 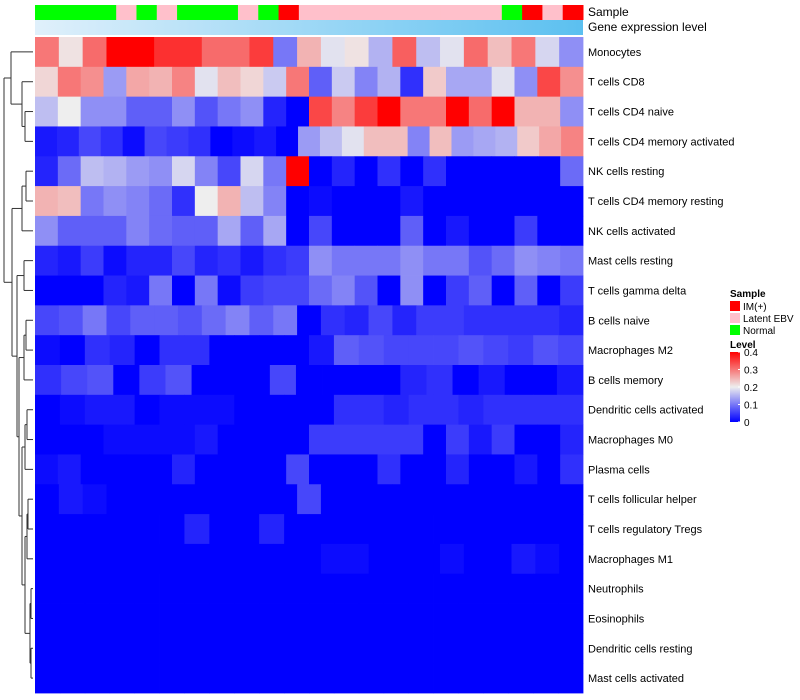 I want to click on legend-level-colorbar, so click(x=735, y=387).